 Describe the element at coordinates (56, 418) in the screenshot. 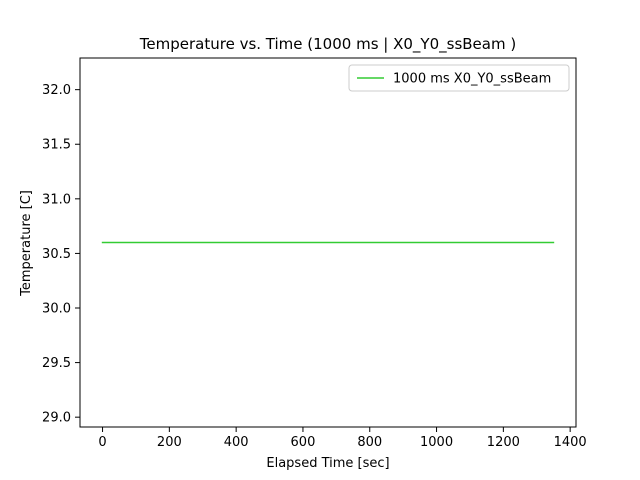

I see `y-tick-label: 29.0` at that location.